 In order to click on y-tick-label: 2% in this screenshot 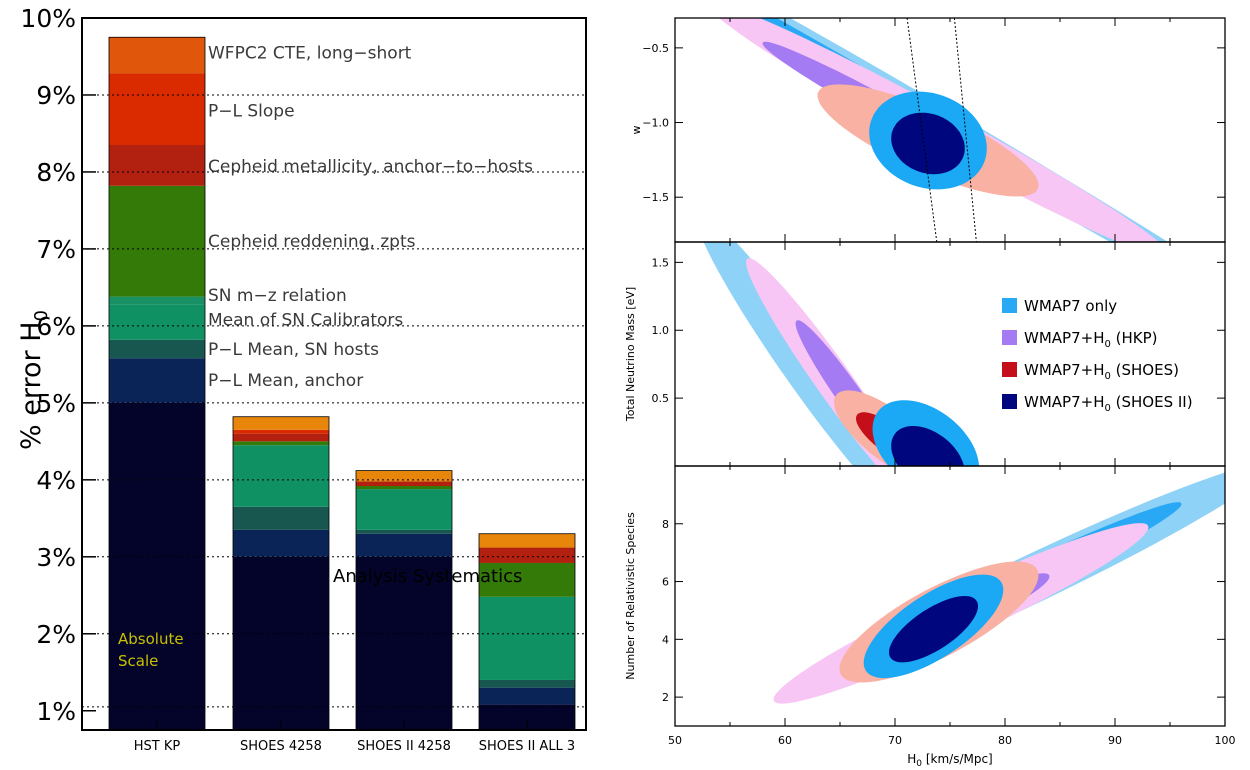, I will do `click(56, 634)`.